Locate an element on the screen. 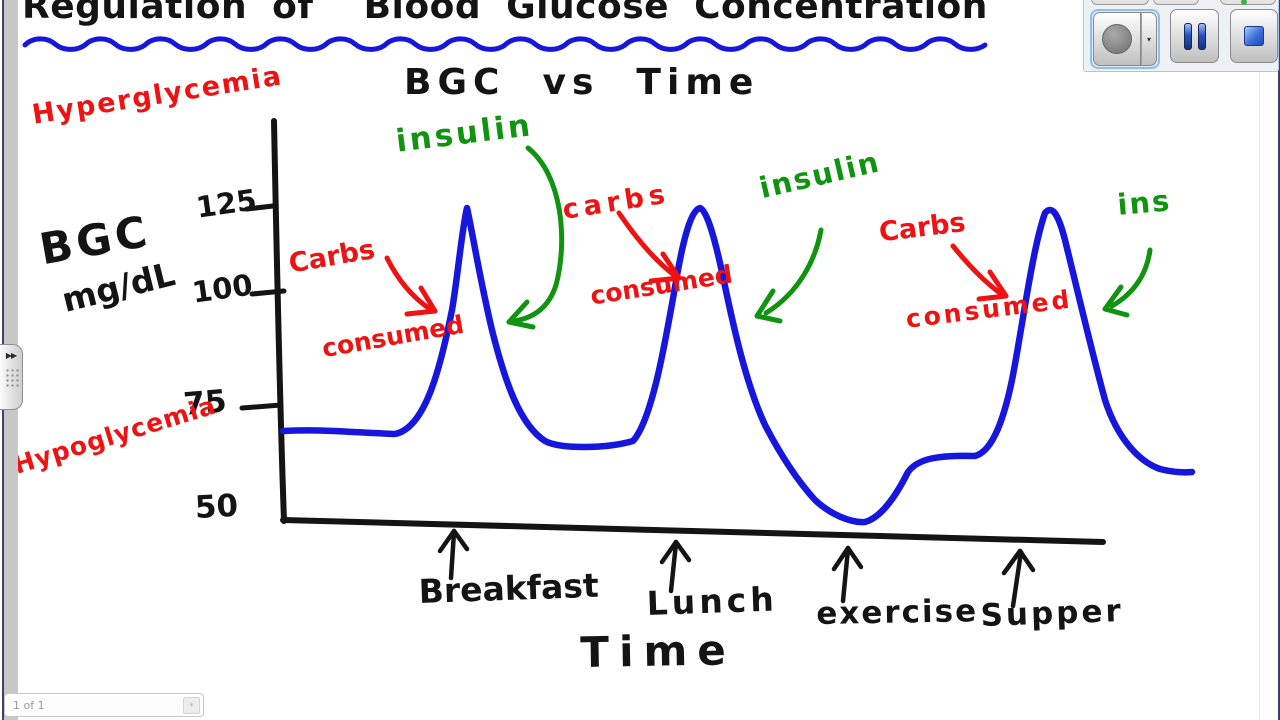 The image size is (1280, 720). x-axis-label-time: Time is located at coordinates (658, 651).